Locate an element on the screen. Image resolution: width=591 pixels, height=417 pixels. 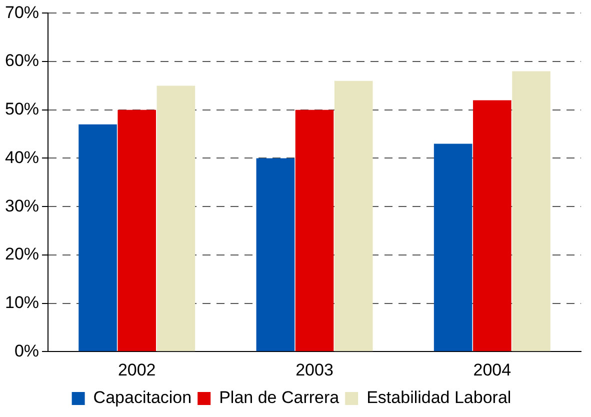
legend-label: Capacitacion is located at coordinates (142, 398).